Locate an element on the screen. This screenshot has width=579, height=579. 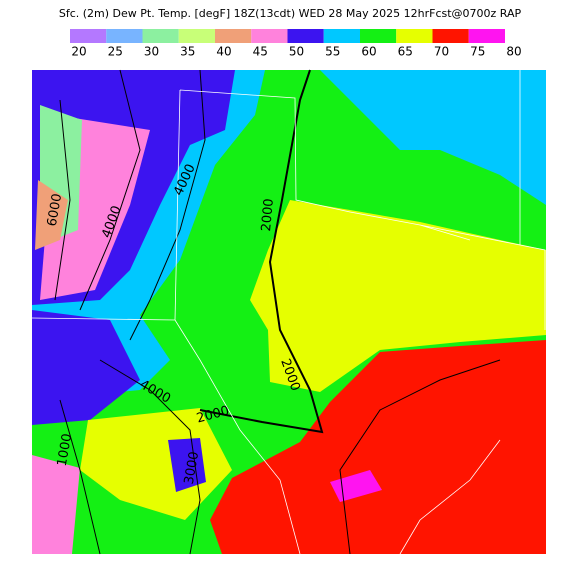
colorbar-label: 80 is located at coordinates (513, 52).